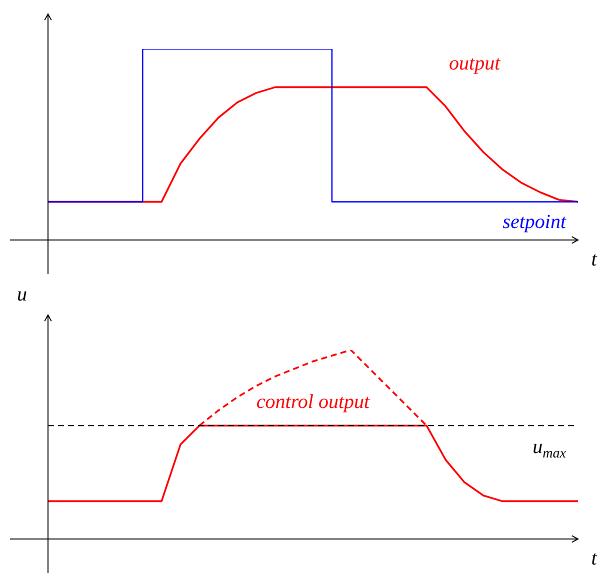 The width and height of the screenshot is (598, 574). What do you see at coordinates (534, 222) in the screenshot?
I see `series-label: setpoint` at bounding box center [534, 222].